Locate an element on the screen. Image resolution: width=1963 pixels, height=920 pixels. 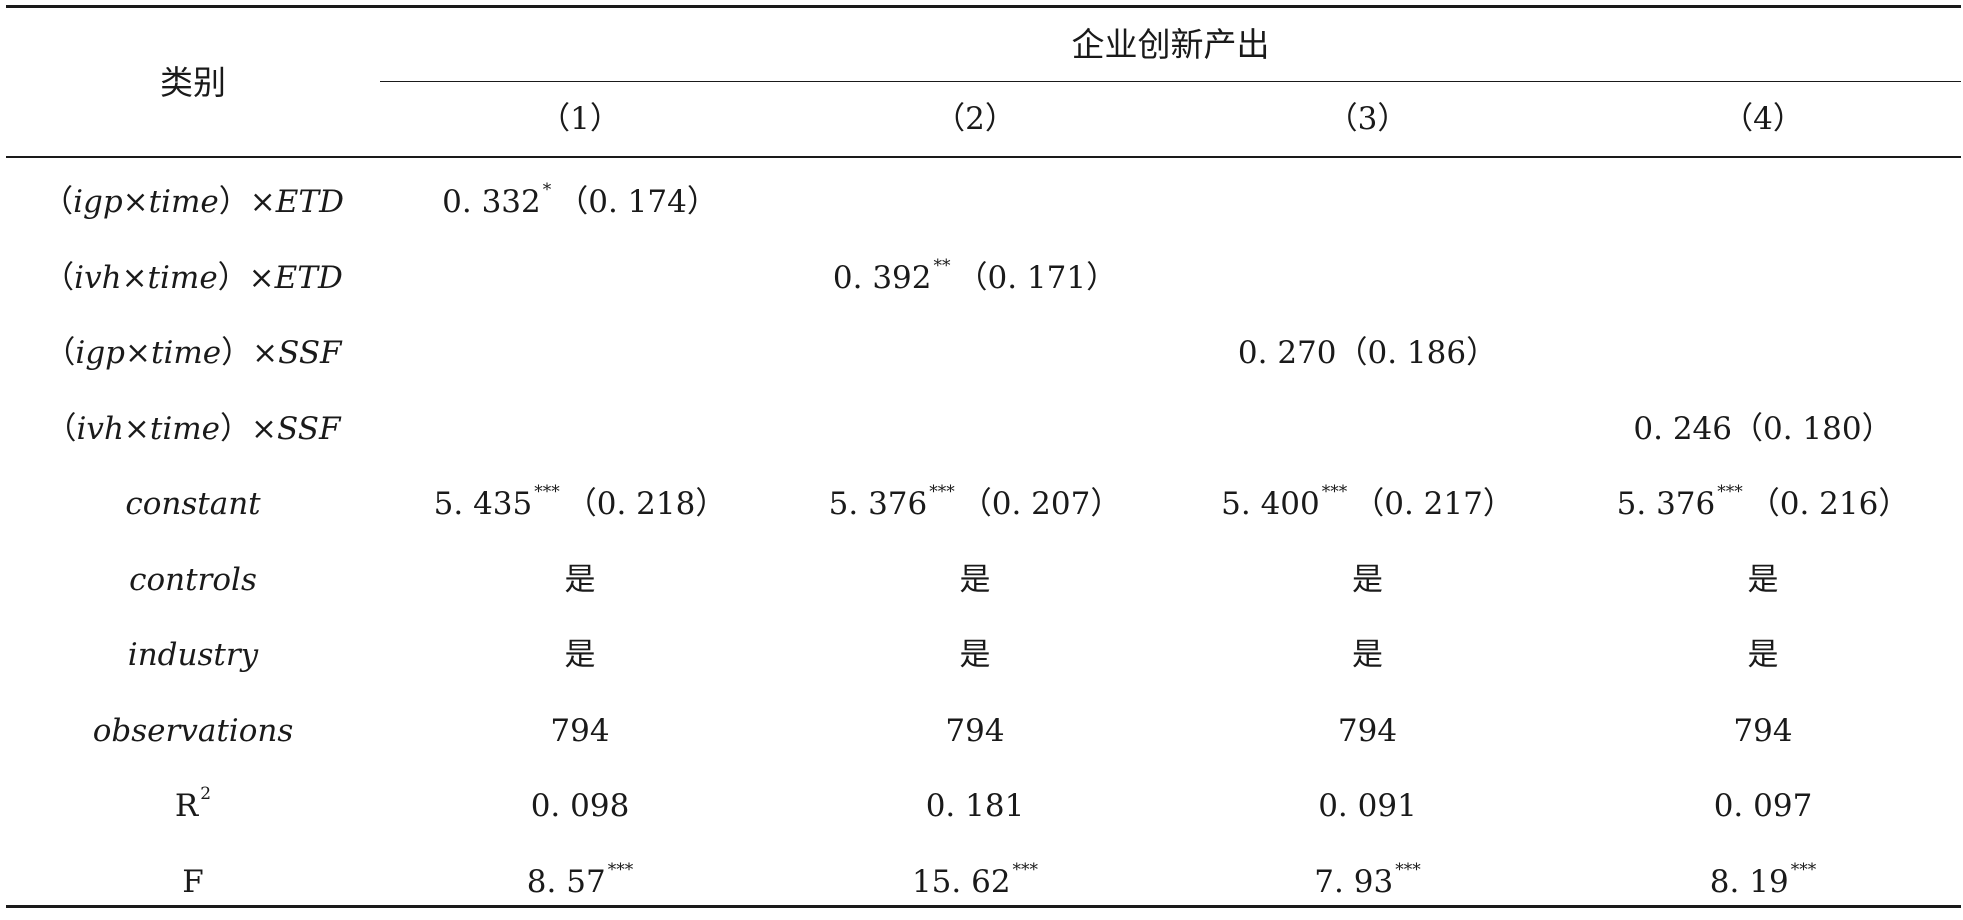
row-label-text: observations is located at coordinates (193, 731).